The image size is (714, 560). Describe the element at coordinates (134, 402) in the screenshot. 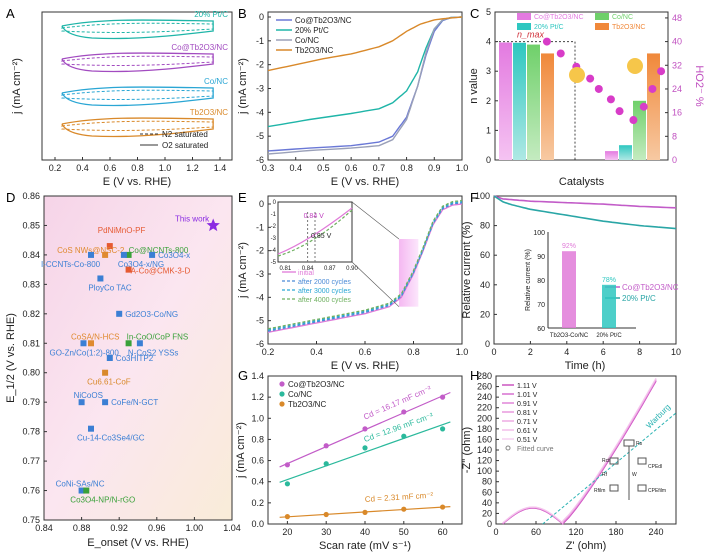

I see `panel-c-point-label-17: CoFe/N-GCT` at that location.